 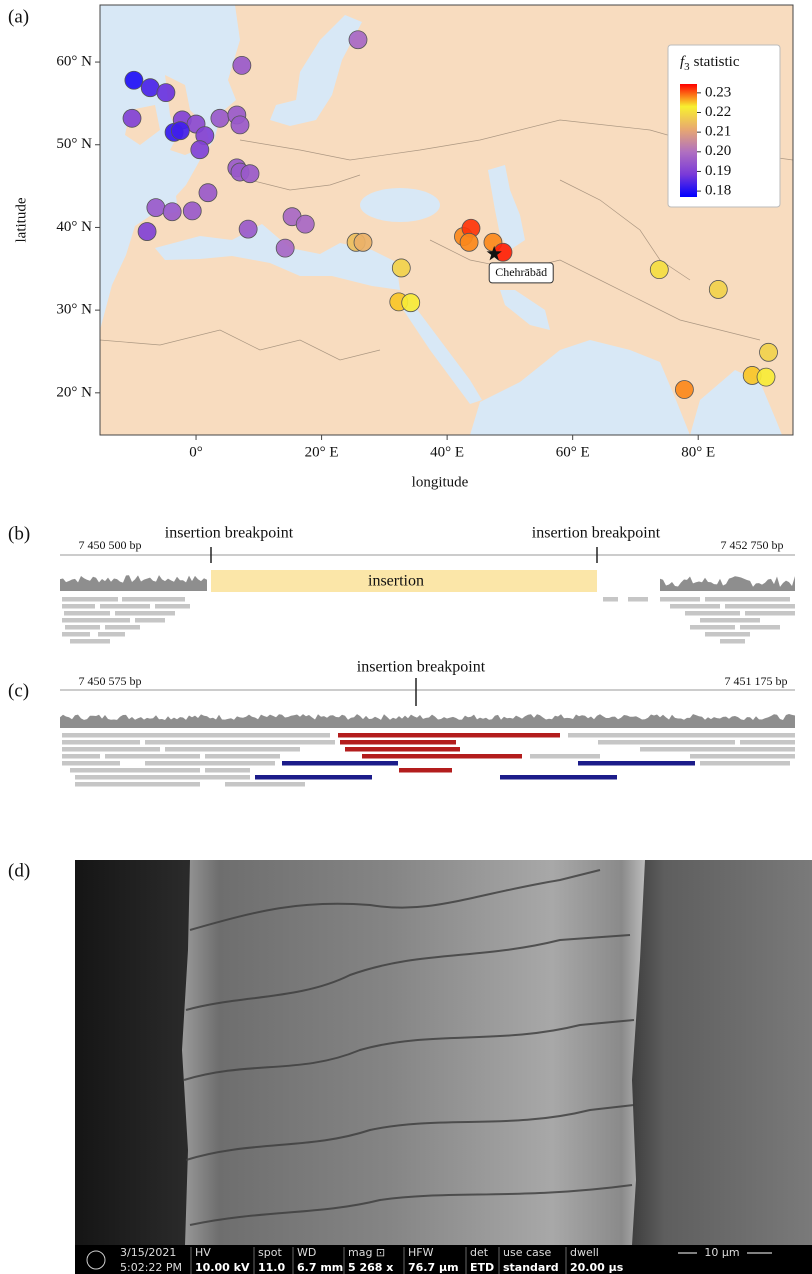 I want to click on info-label: mag ⊡, so click(x=366, y=1252).